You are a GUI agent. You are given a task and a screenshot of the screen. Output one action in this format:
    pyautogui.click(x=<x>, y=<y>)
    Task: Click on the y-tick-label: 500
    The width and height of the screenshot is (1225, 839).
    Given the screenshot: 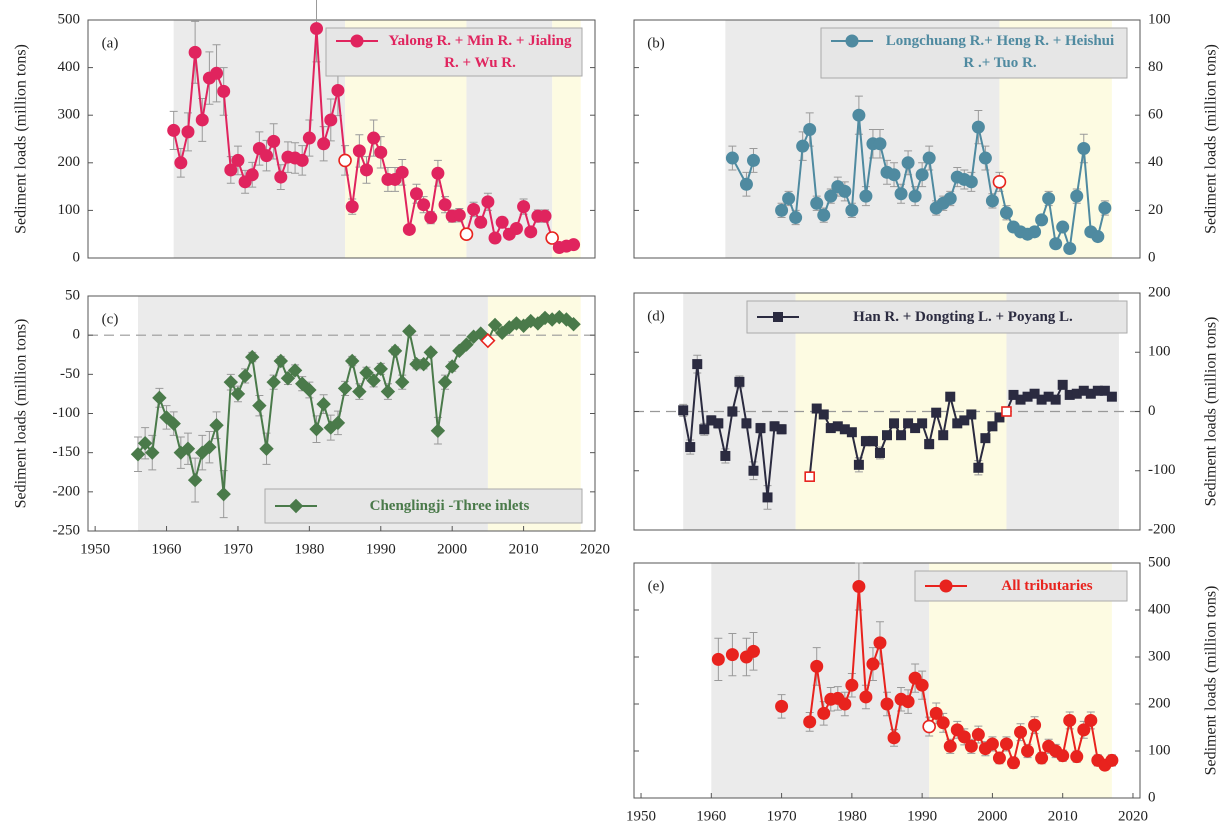 What is the action you would take?
    pyautogui.click(x=1159, y=562)
    